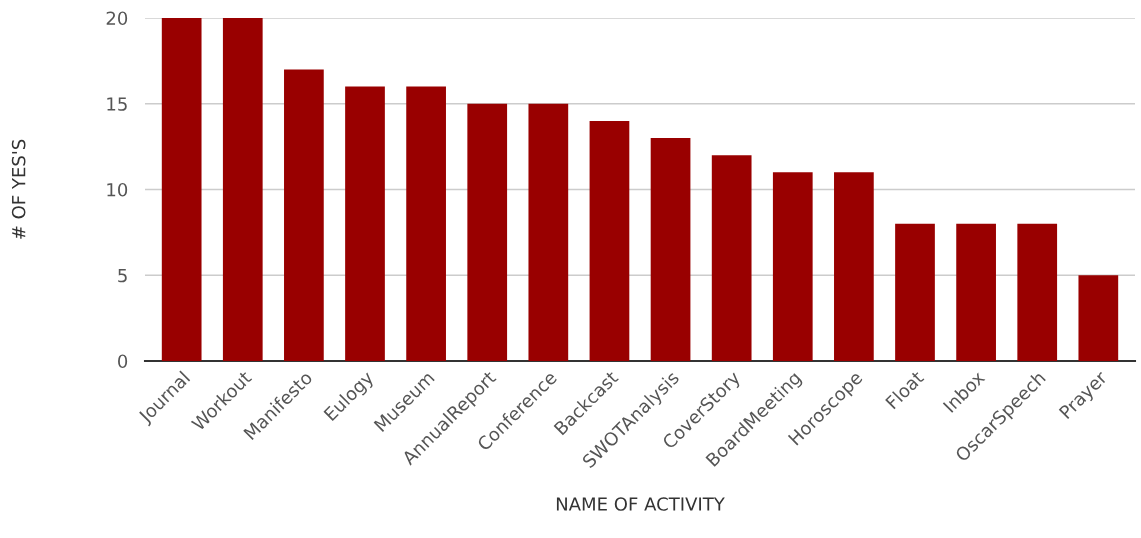  Describe the element at coordinates (117, 104) in the screenshot. I see `y-tick-label: 15` at that location.